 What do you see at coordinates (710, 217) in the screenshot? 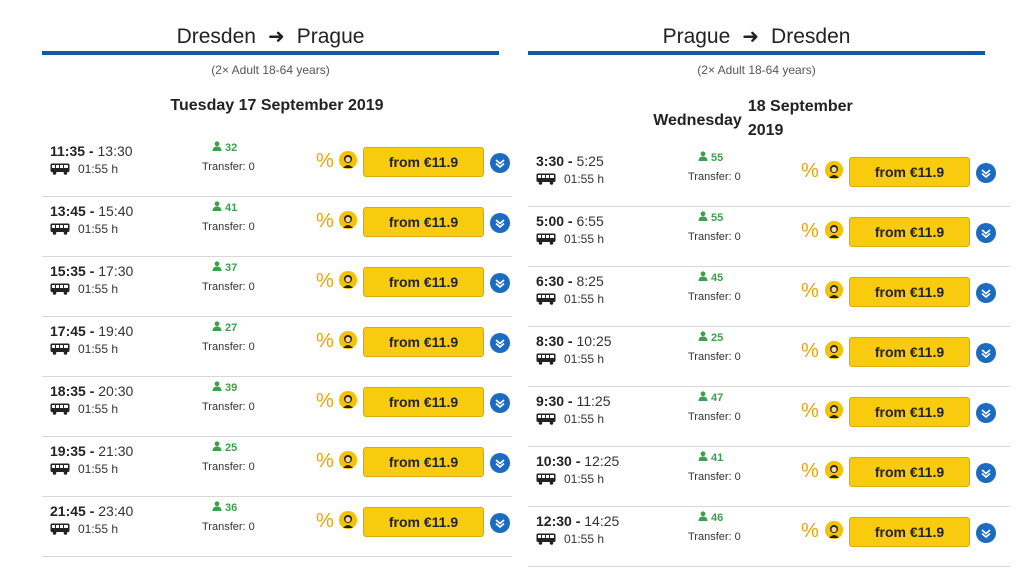
I see `available-seats: 55` at bounding box center [710, 217].